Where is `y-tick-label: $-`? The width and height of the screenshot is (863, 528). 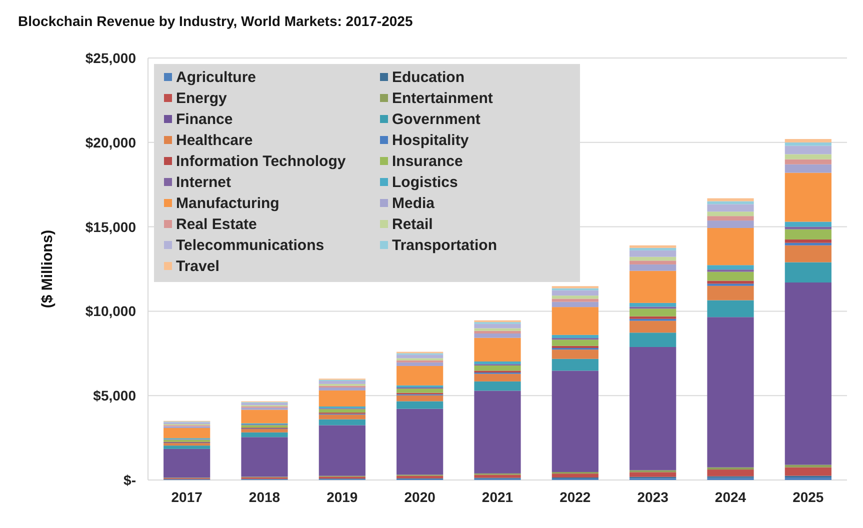
y-tick-label: $- is located at coordinates (130, 480).